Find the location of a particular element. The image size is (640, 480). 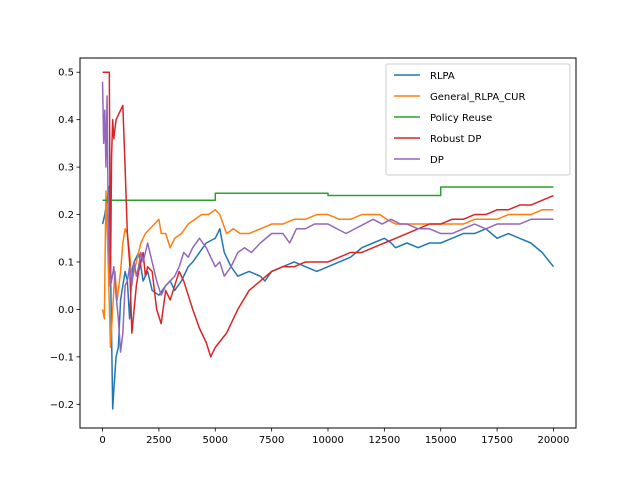

legend-label-0: RLPA is located at coordinates (442, 76).